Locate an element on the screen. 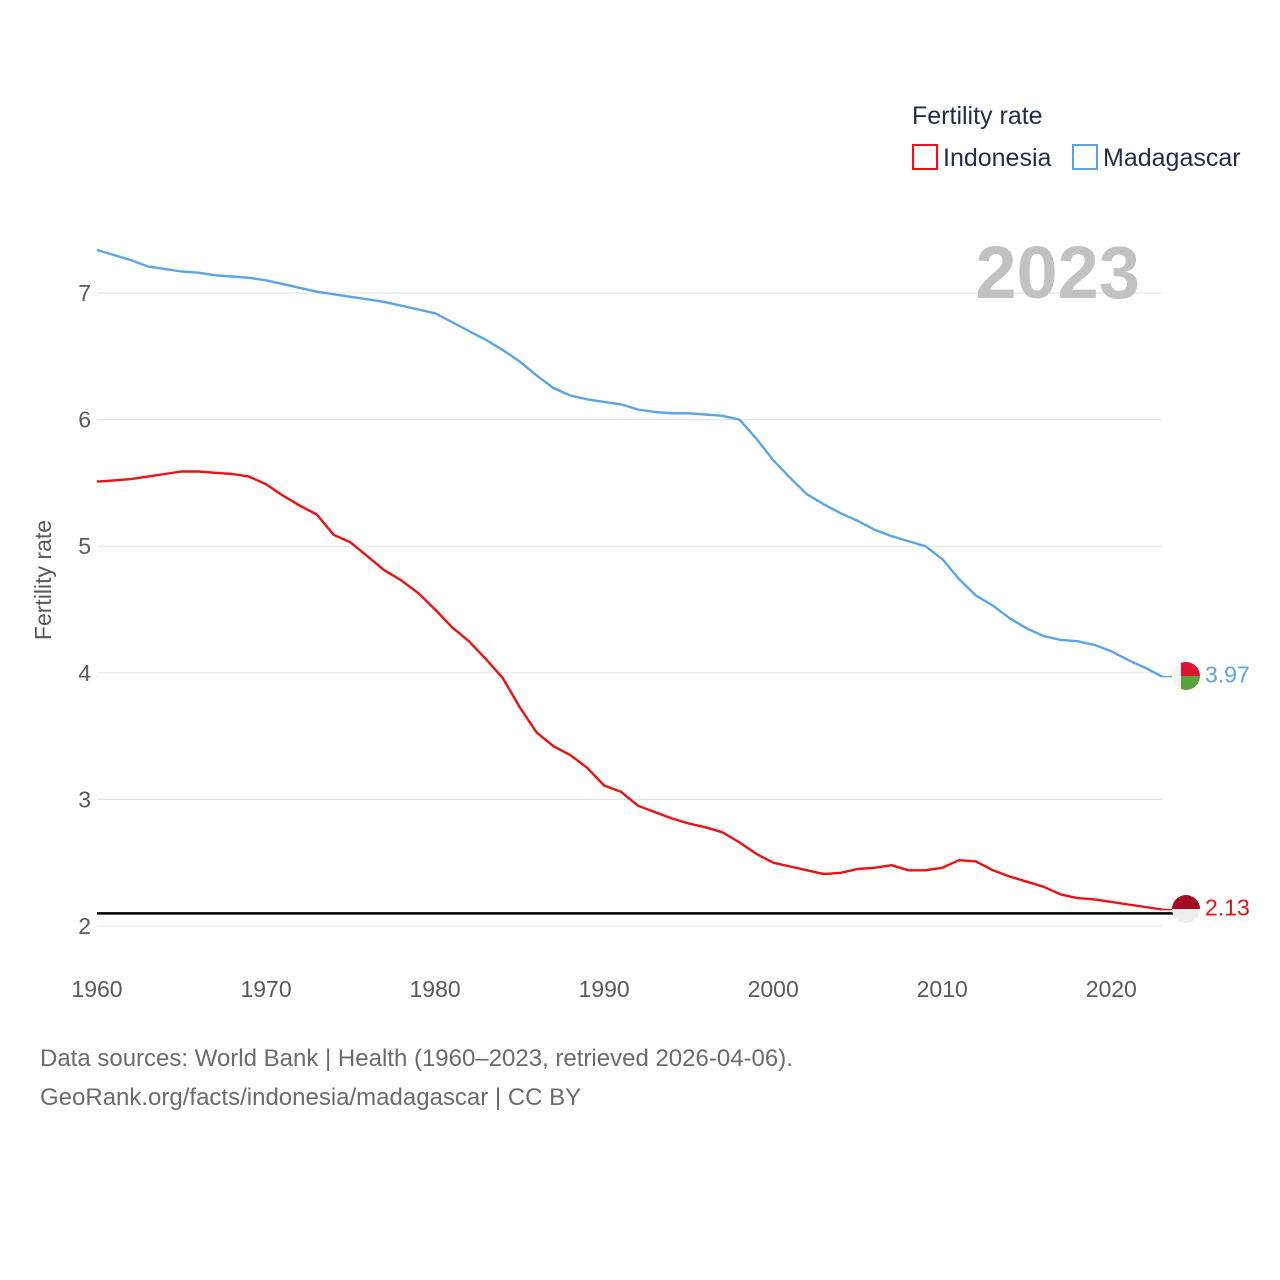 This screenshot has height=1280, width=1280. y-tick-label: 7 is located at coordinates (84, 293).